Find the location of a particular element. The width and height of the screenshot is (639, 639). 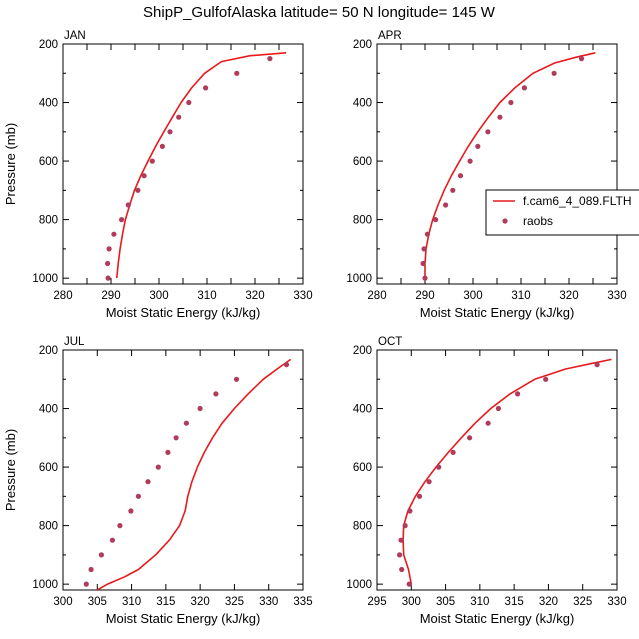

y-axis-label: Pressure (mb) is located at coordinates (10, 164).